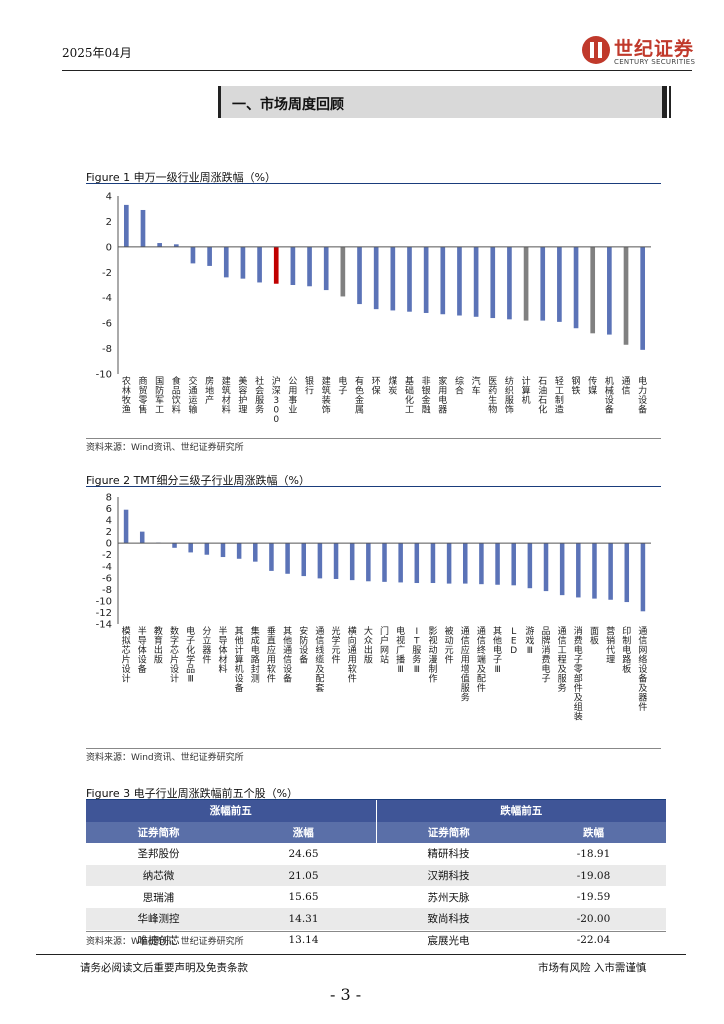  Describe the element at coordinates (562, 660) in the screenshot. I see `figure2-x-tick-label: 通信工程及服务` at that location.